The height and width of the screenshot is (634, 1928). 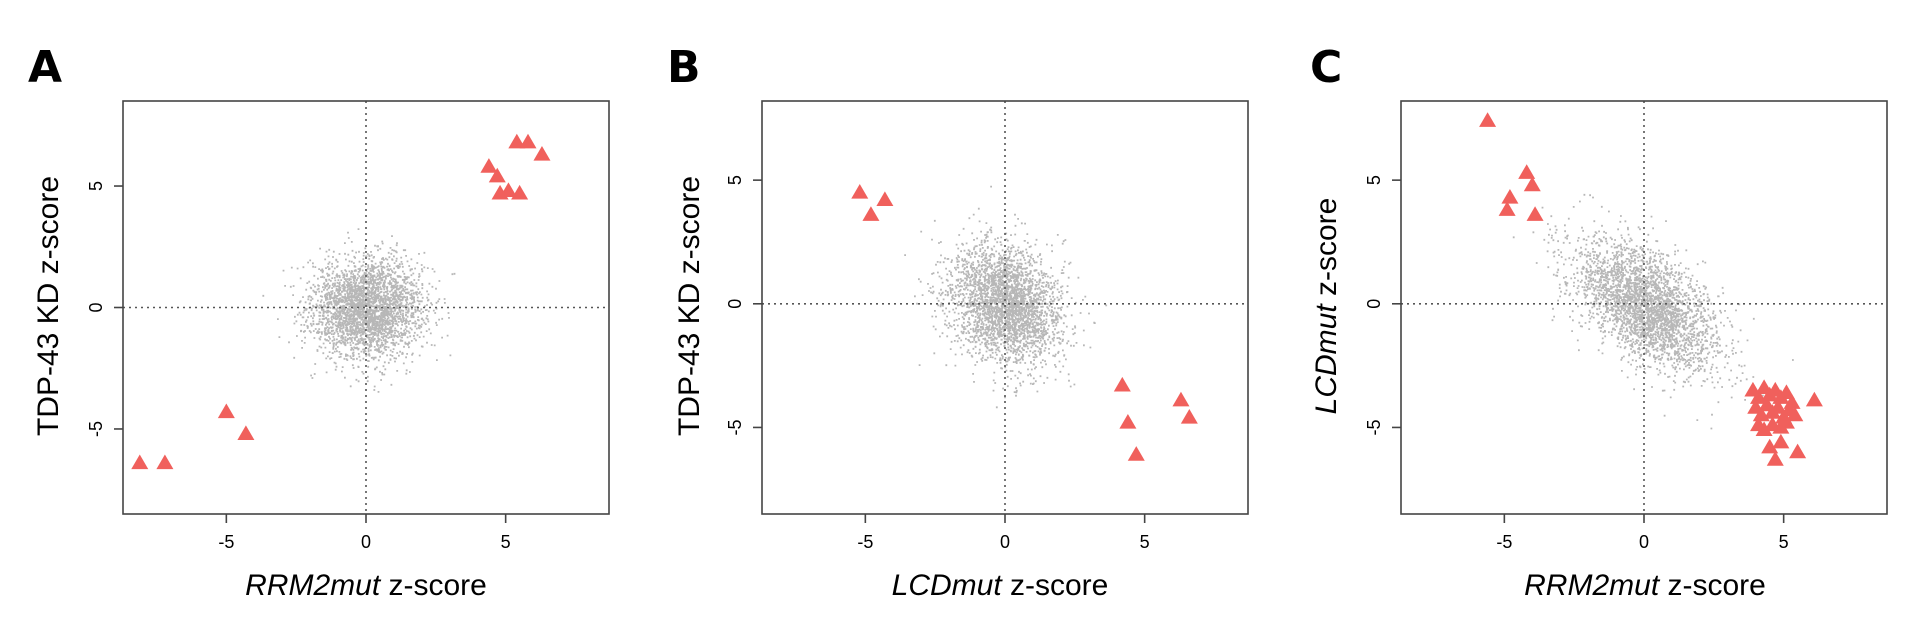 What do you see at coordinates (1326, 306) in the screenshot?
I see `y-axis-title: LCDmut z-score` at bounding box center [1326, 306].